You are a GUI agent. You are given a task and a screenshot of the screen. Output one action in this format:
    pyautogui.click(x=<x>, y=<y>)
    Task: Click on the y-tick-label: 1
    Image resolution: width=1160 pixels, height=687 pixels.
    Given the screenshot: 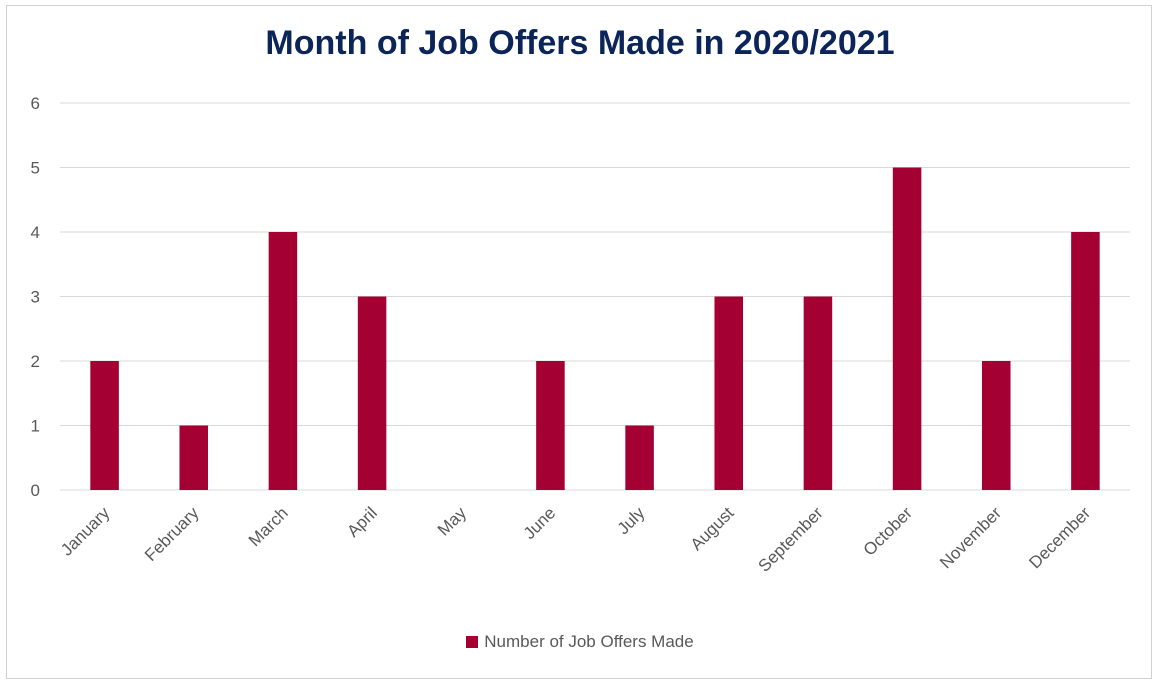 What is the action you would take?
    pyautogui.click(x=35, y=426)
    